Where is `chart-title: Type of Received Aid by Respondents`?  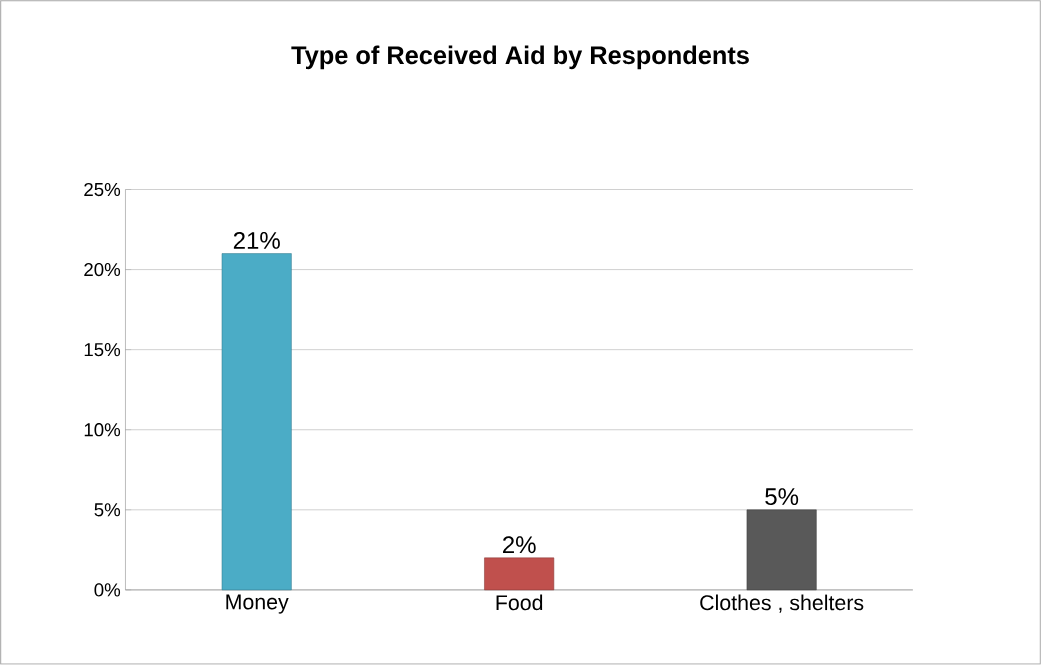
chart-title: Type of Received Aid by Respondents is located at coordinates (520, 57).